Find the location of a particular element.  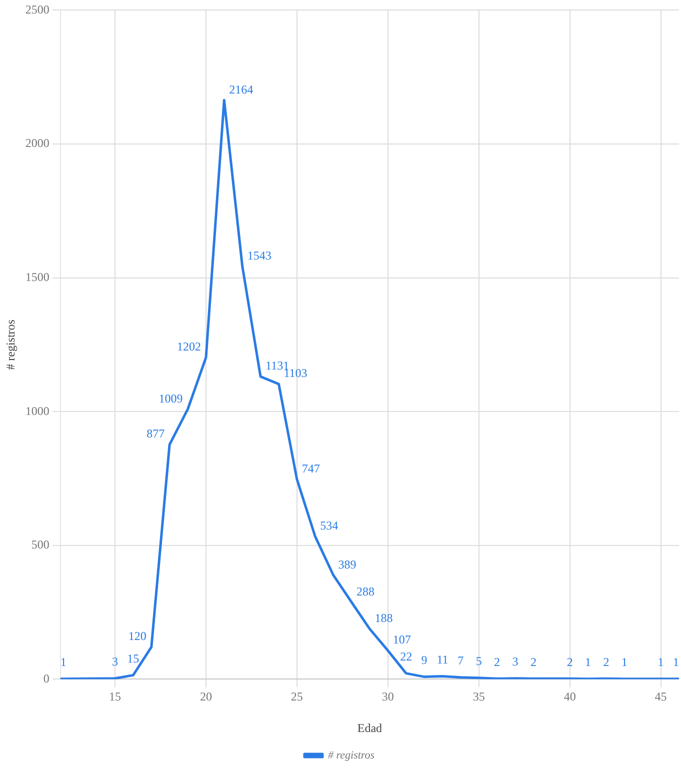

y-axis-title: # registros is located at coordinates (10, 344).